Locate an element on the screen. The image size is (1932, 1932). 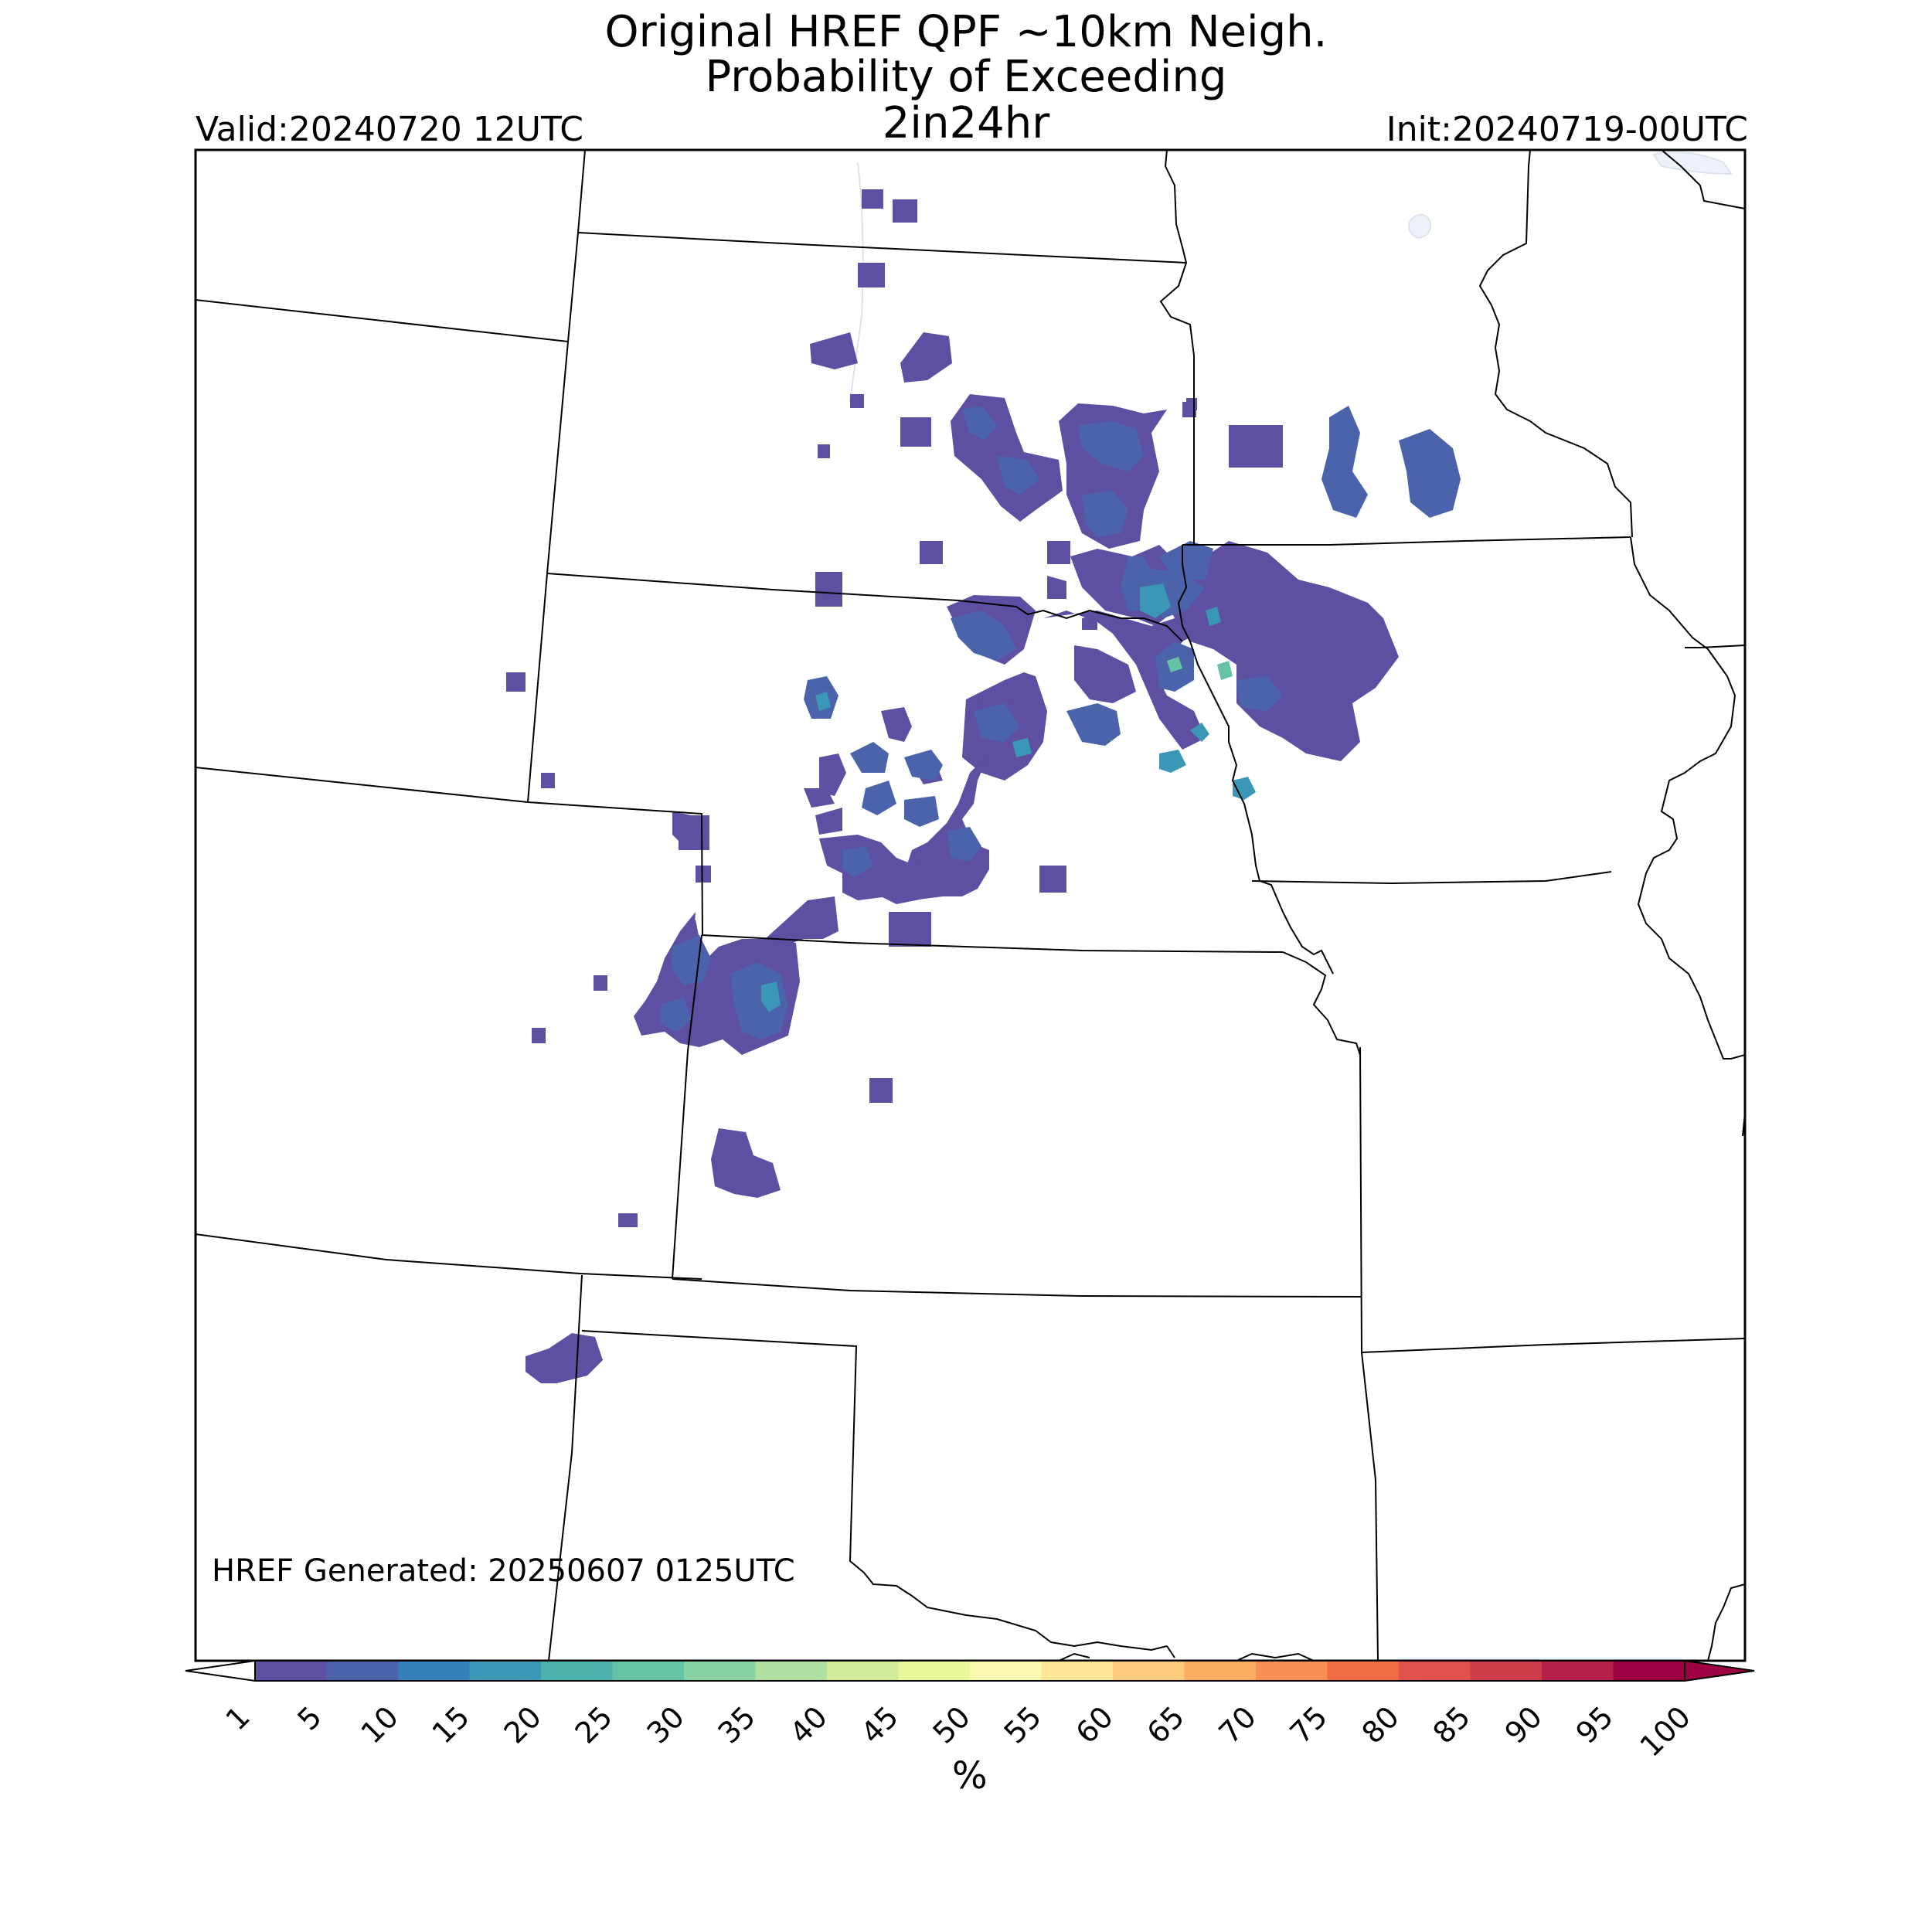
map-title-line1: Original HREF QPF ~10km Neigh. is located at coordinates (966, 32).